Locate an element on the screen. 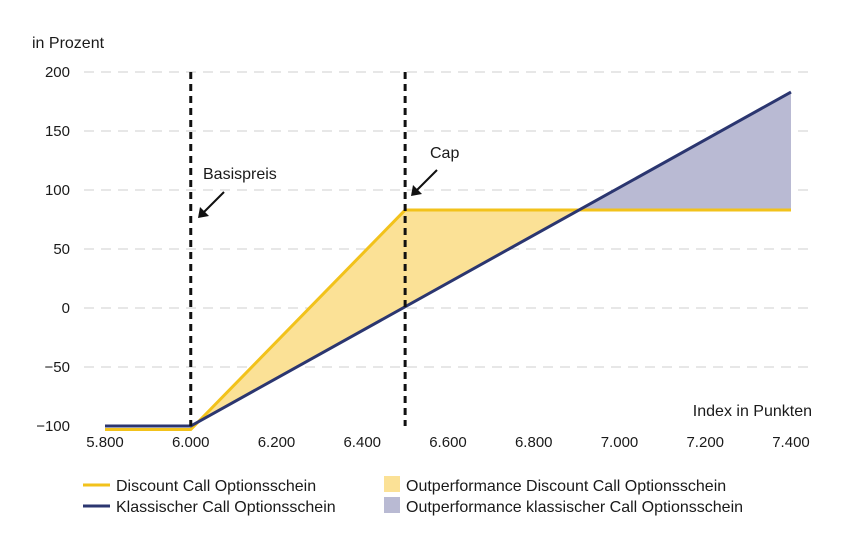 This screenshot has height=542, width=841. y-tick-label: 0 is located at coordinates (66, 308).